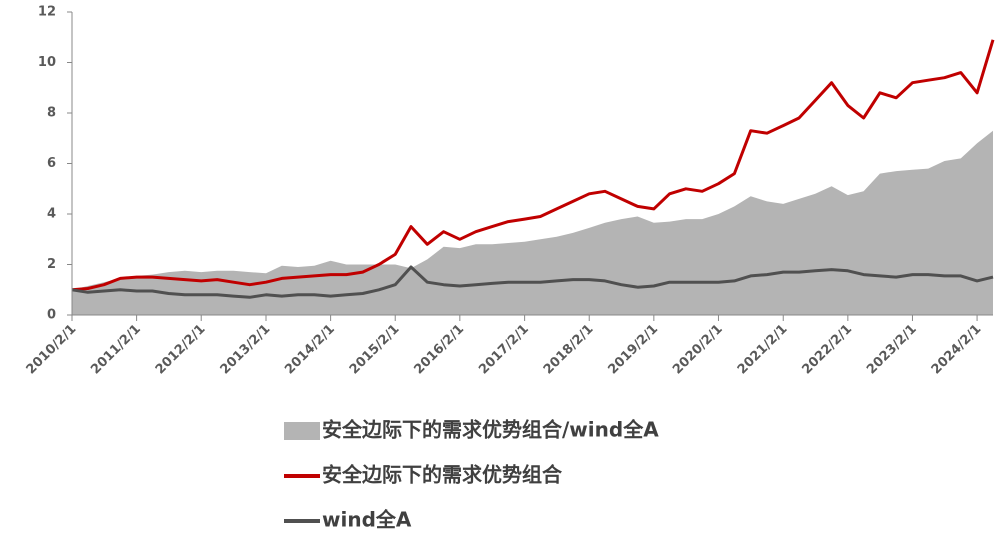 This screenshot has width=1002, height=541. I want to click on y-tick-label: 12, so click(47, 12).